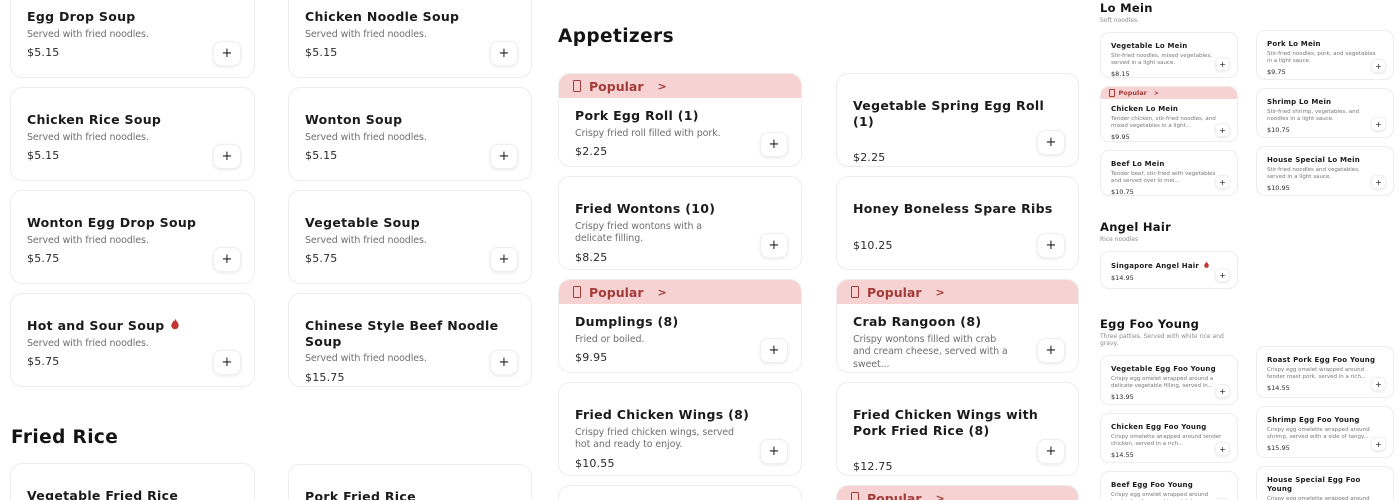 The image size is (1400, 500). Describe the element at coordinates (1169, 270) in the screenshot. I see `menu-item-card: Singapore Angel Hair $14.95 +` at that location.